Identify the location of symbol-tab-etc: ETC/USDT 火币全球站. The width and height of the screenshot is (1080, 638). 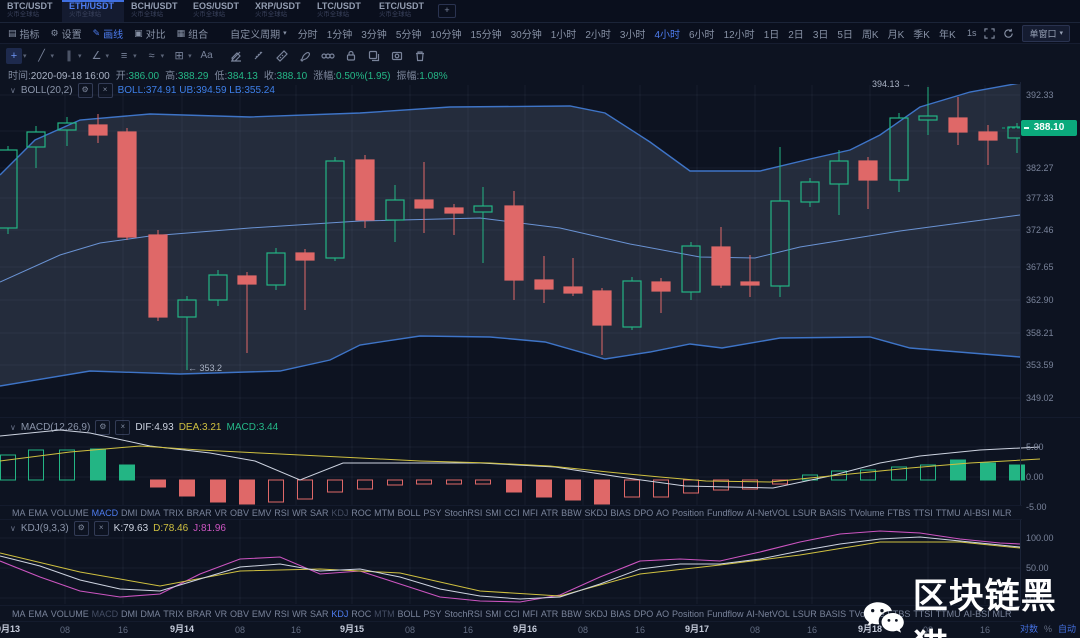
(403, 11).